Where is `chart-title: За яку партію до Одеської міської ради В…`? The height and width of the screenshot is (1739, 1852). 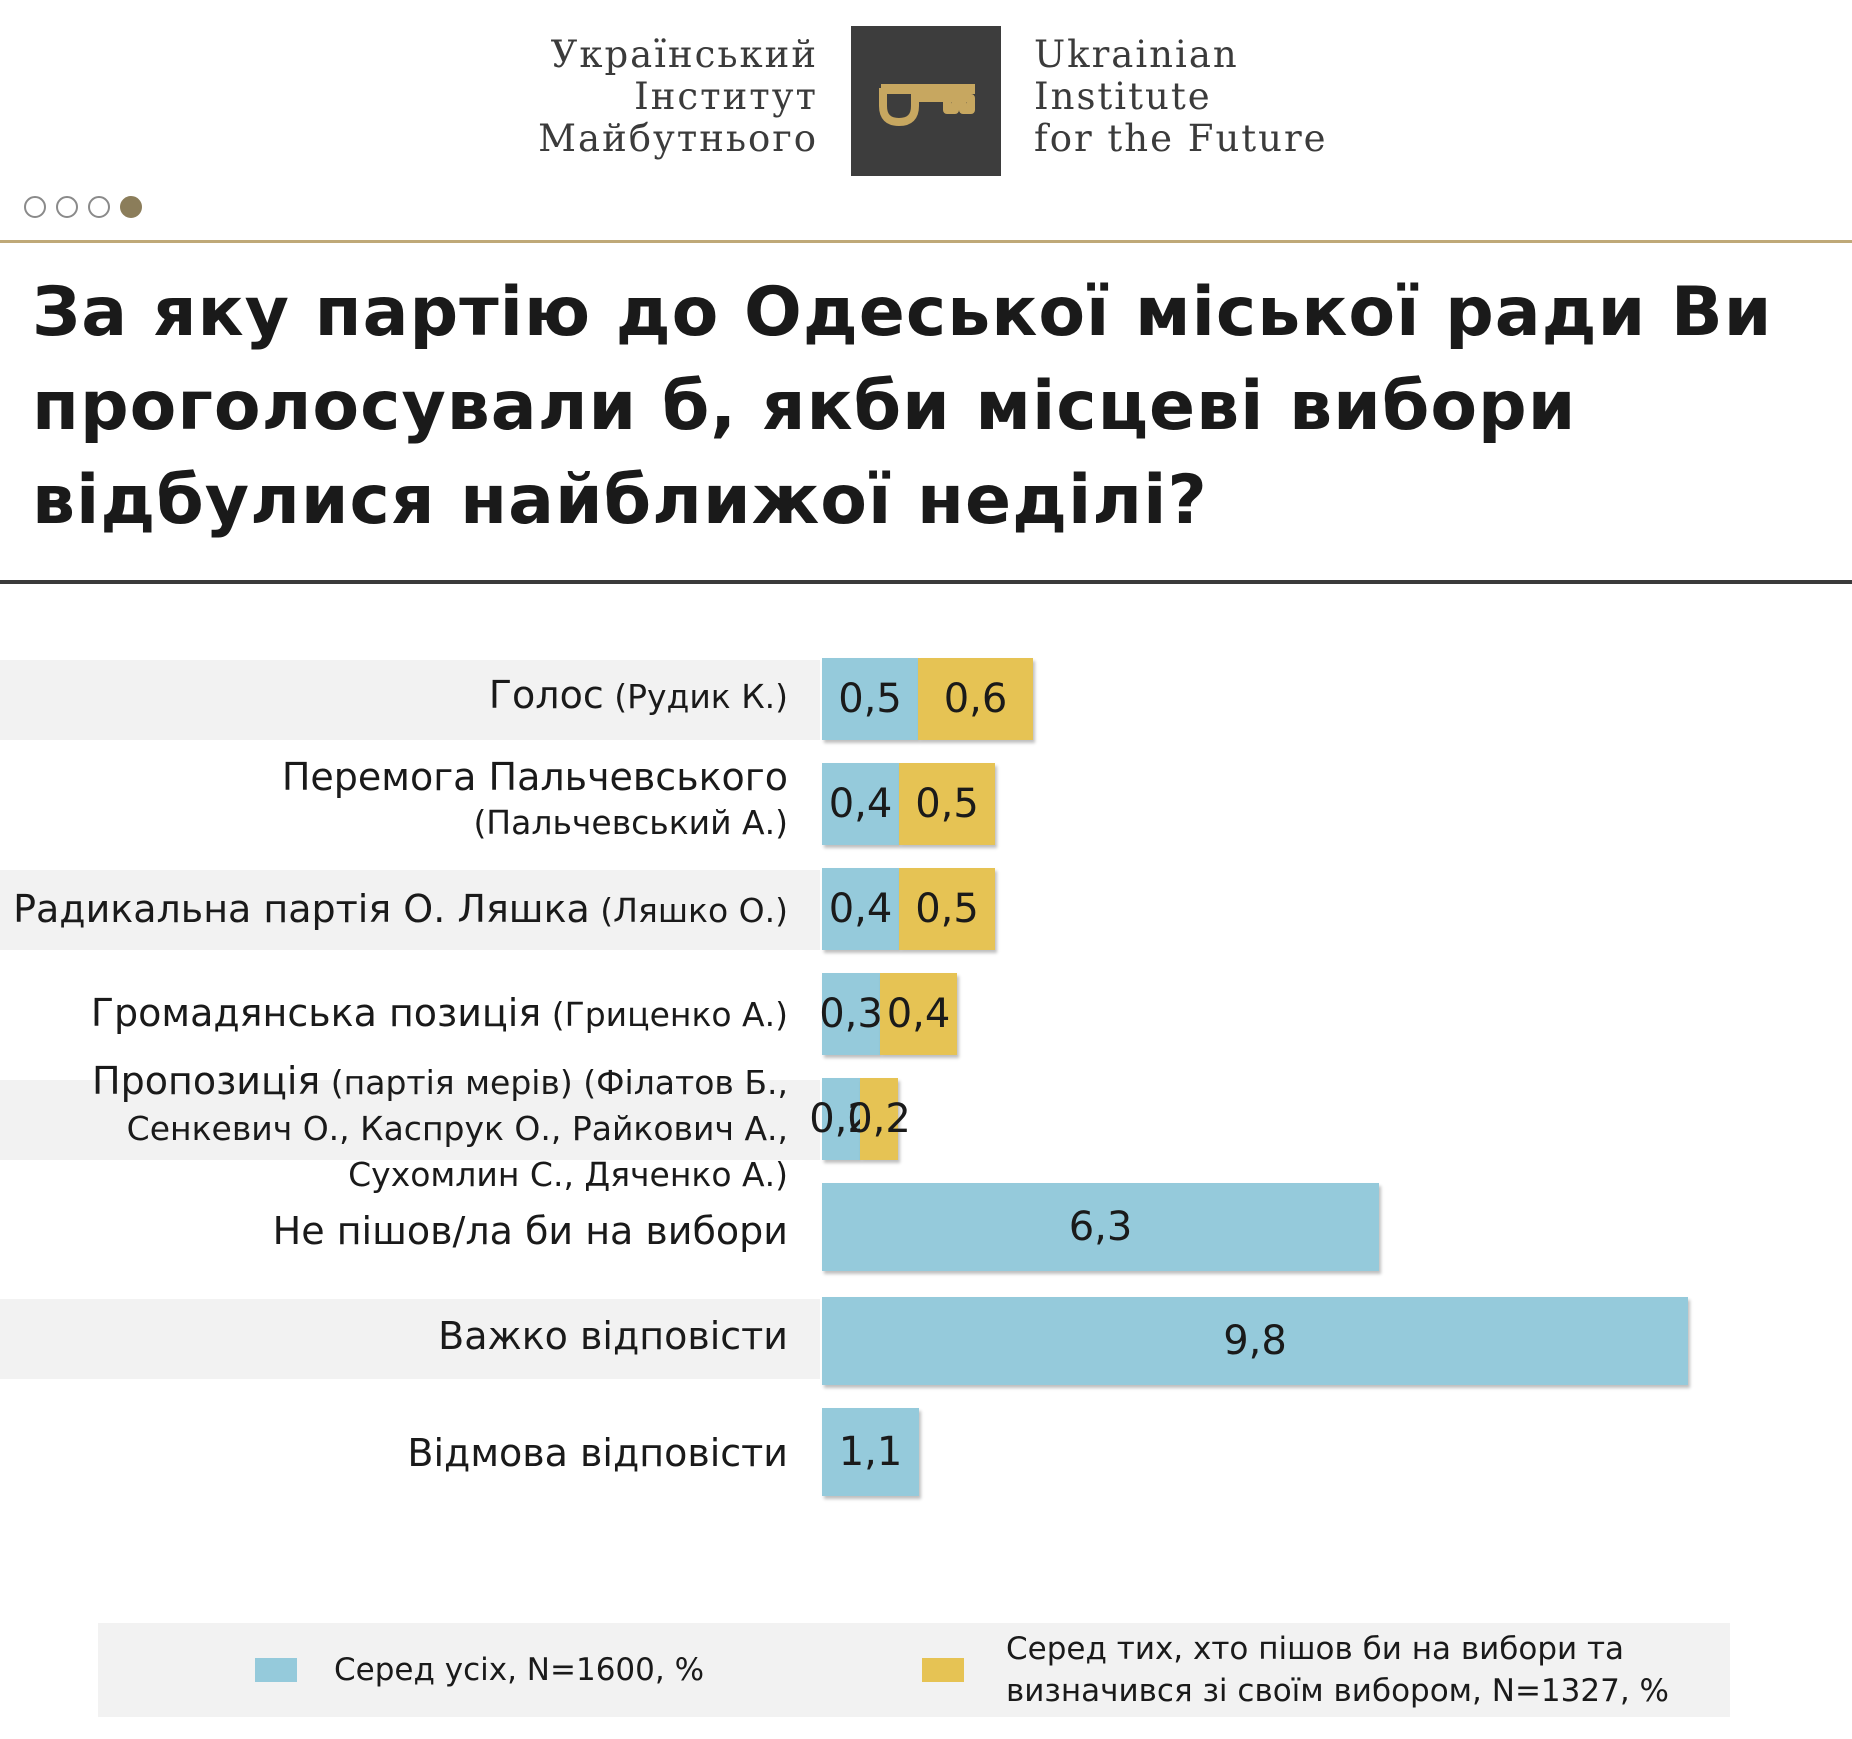 chart-title: За яку партію до Одеської міської ради В… is located at coordinates (902, 406).